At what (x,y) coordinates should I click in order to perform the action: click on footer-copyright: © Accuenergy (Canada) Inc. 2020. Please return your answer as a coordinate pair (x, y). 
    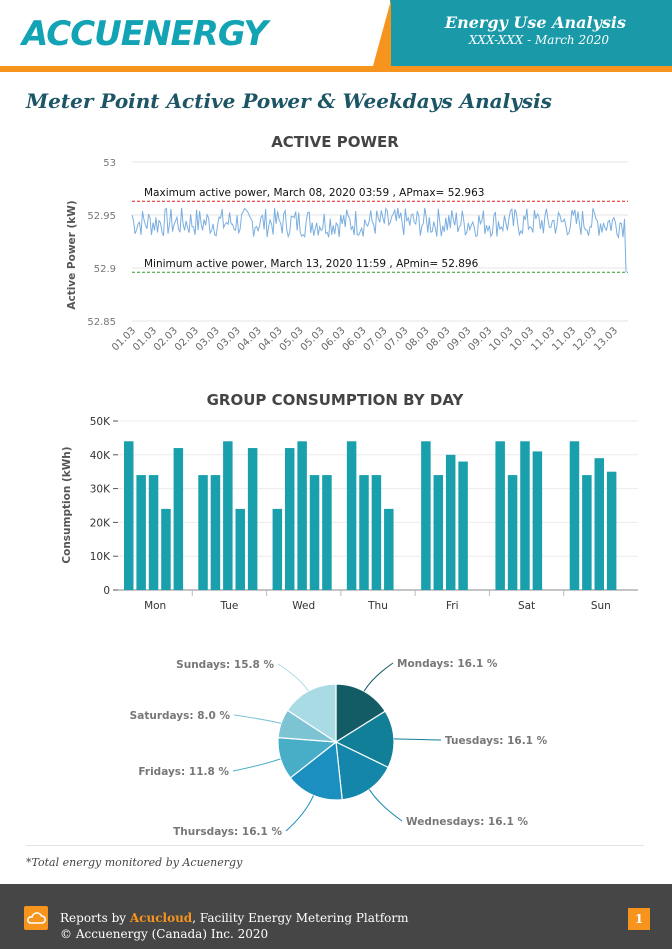
    Looking at the image, I should click on (164, 934).